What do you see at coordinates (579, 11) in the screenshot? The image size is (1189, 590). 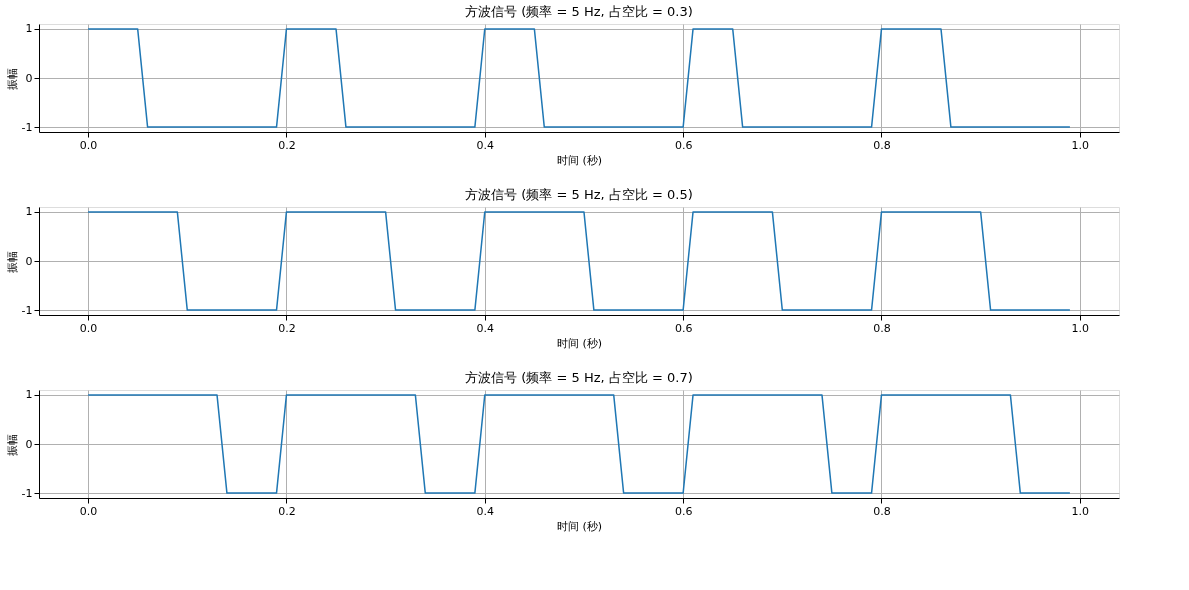 I see `chart-title: 方波信号 (频率 = 5 Hz, 占空比 = 0.3)` at bounding box center [579, 11].